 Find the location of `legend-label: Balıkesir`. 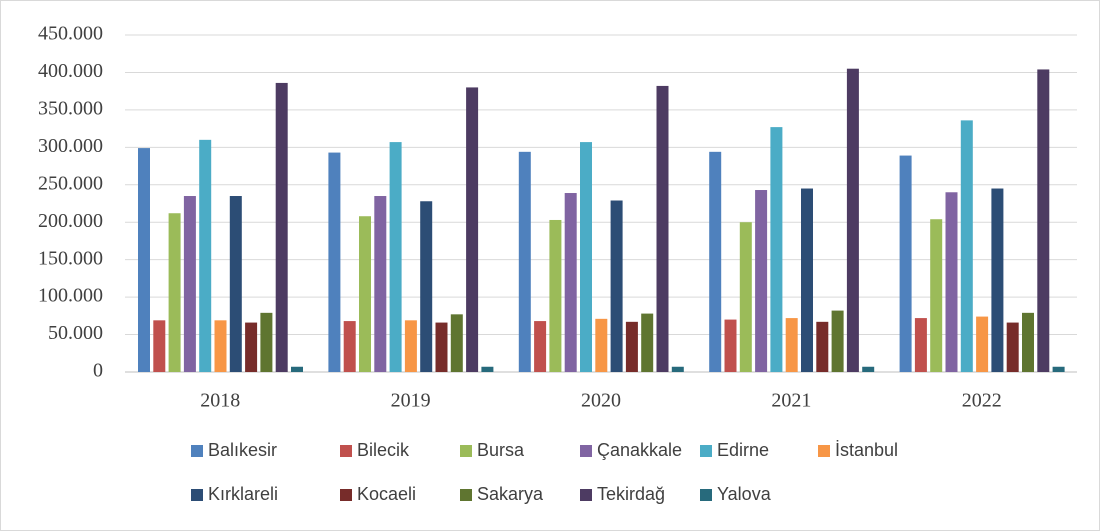

legend-label: Balıkesir is located at coordinates (242, 450).